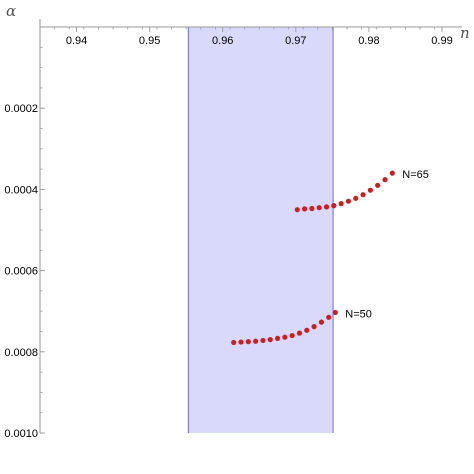 The width and height of the screenshot is (474, 474). Describe the element at coordinates (465, 33) in the screenshot. I see `x-axis-label: n` at that location.